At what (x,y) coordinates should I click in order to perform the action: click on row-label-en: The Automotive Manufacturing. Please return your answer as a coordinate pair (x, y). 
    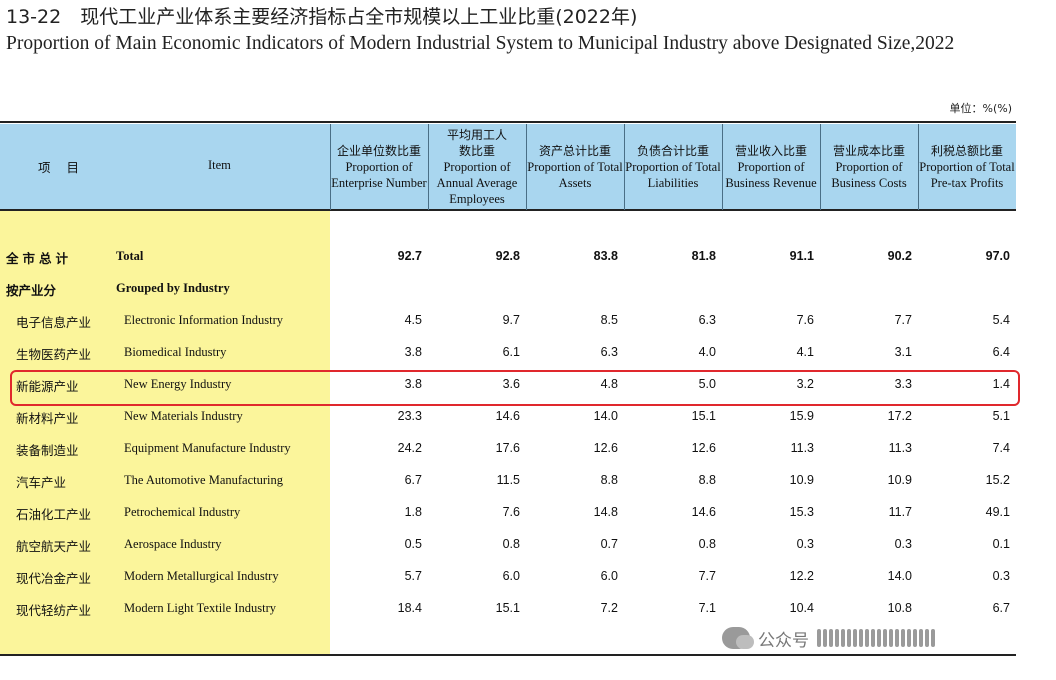
    Looking at the image, I should click on (203, 480).